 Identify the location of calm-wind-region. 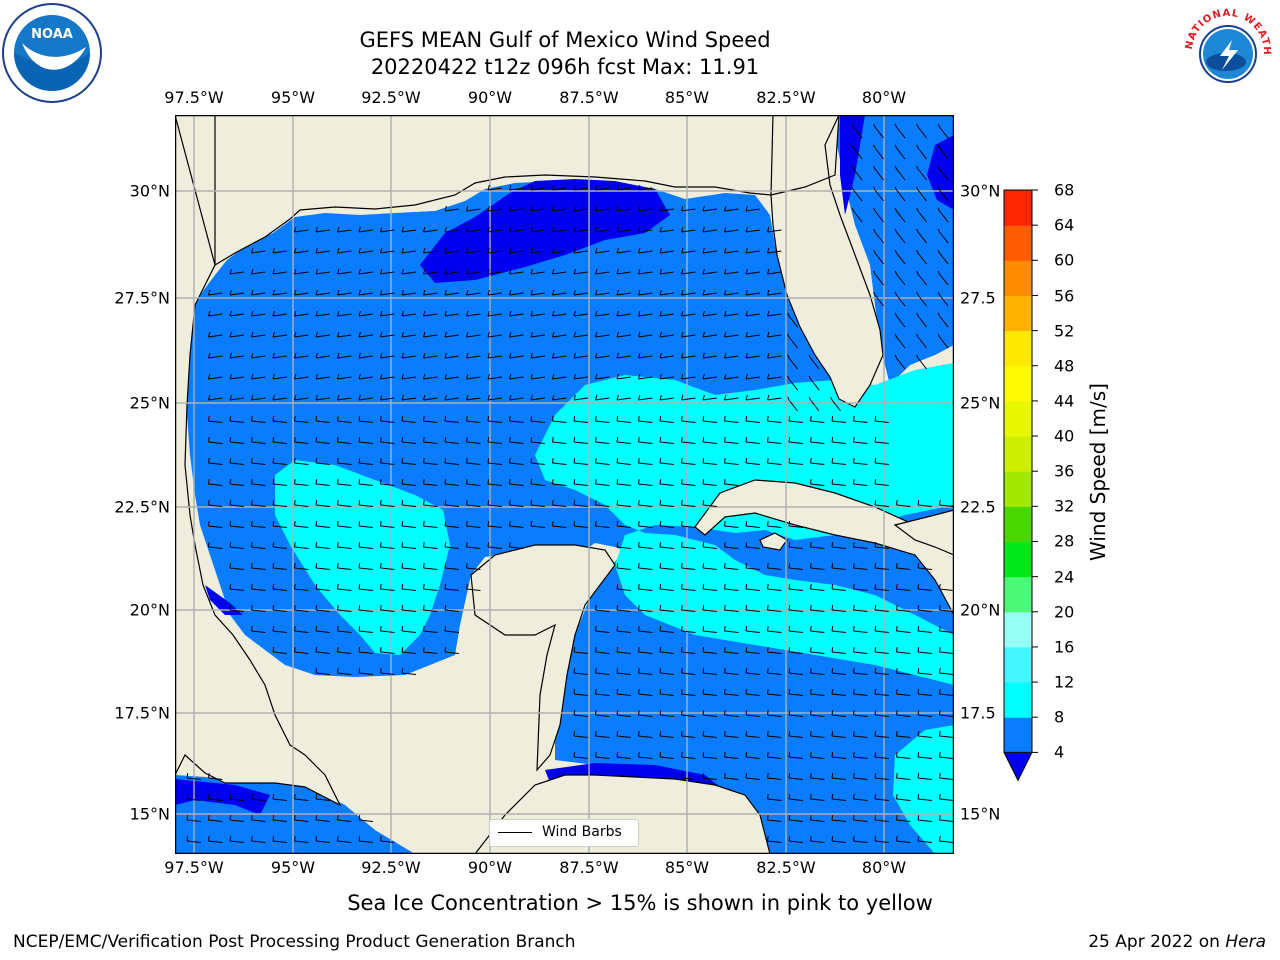
(222, 797).